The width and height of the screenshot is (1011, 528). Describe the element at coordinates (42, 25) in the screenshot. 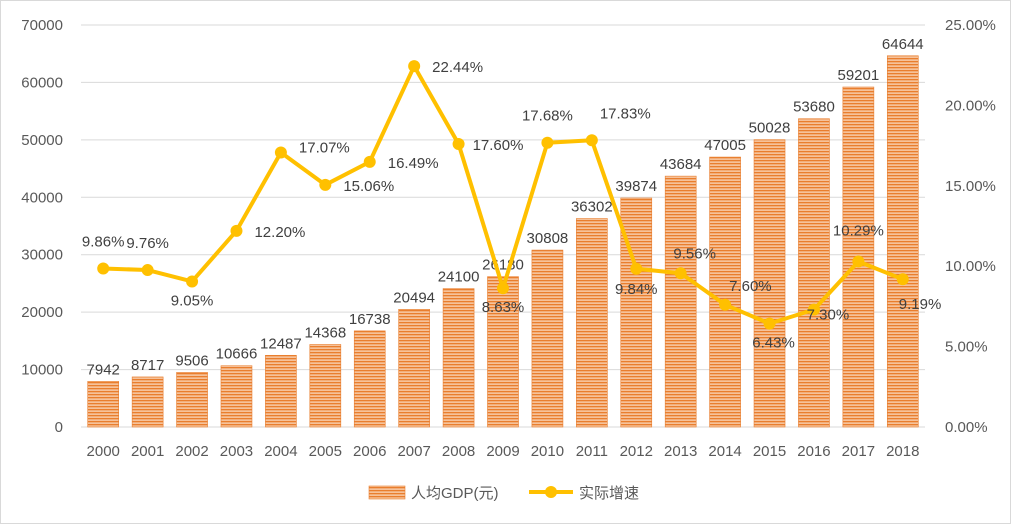

I see `left-tick-label: 70000` at that location.